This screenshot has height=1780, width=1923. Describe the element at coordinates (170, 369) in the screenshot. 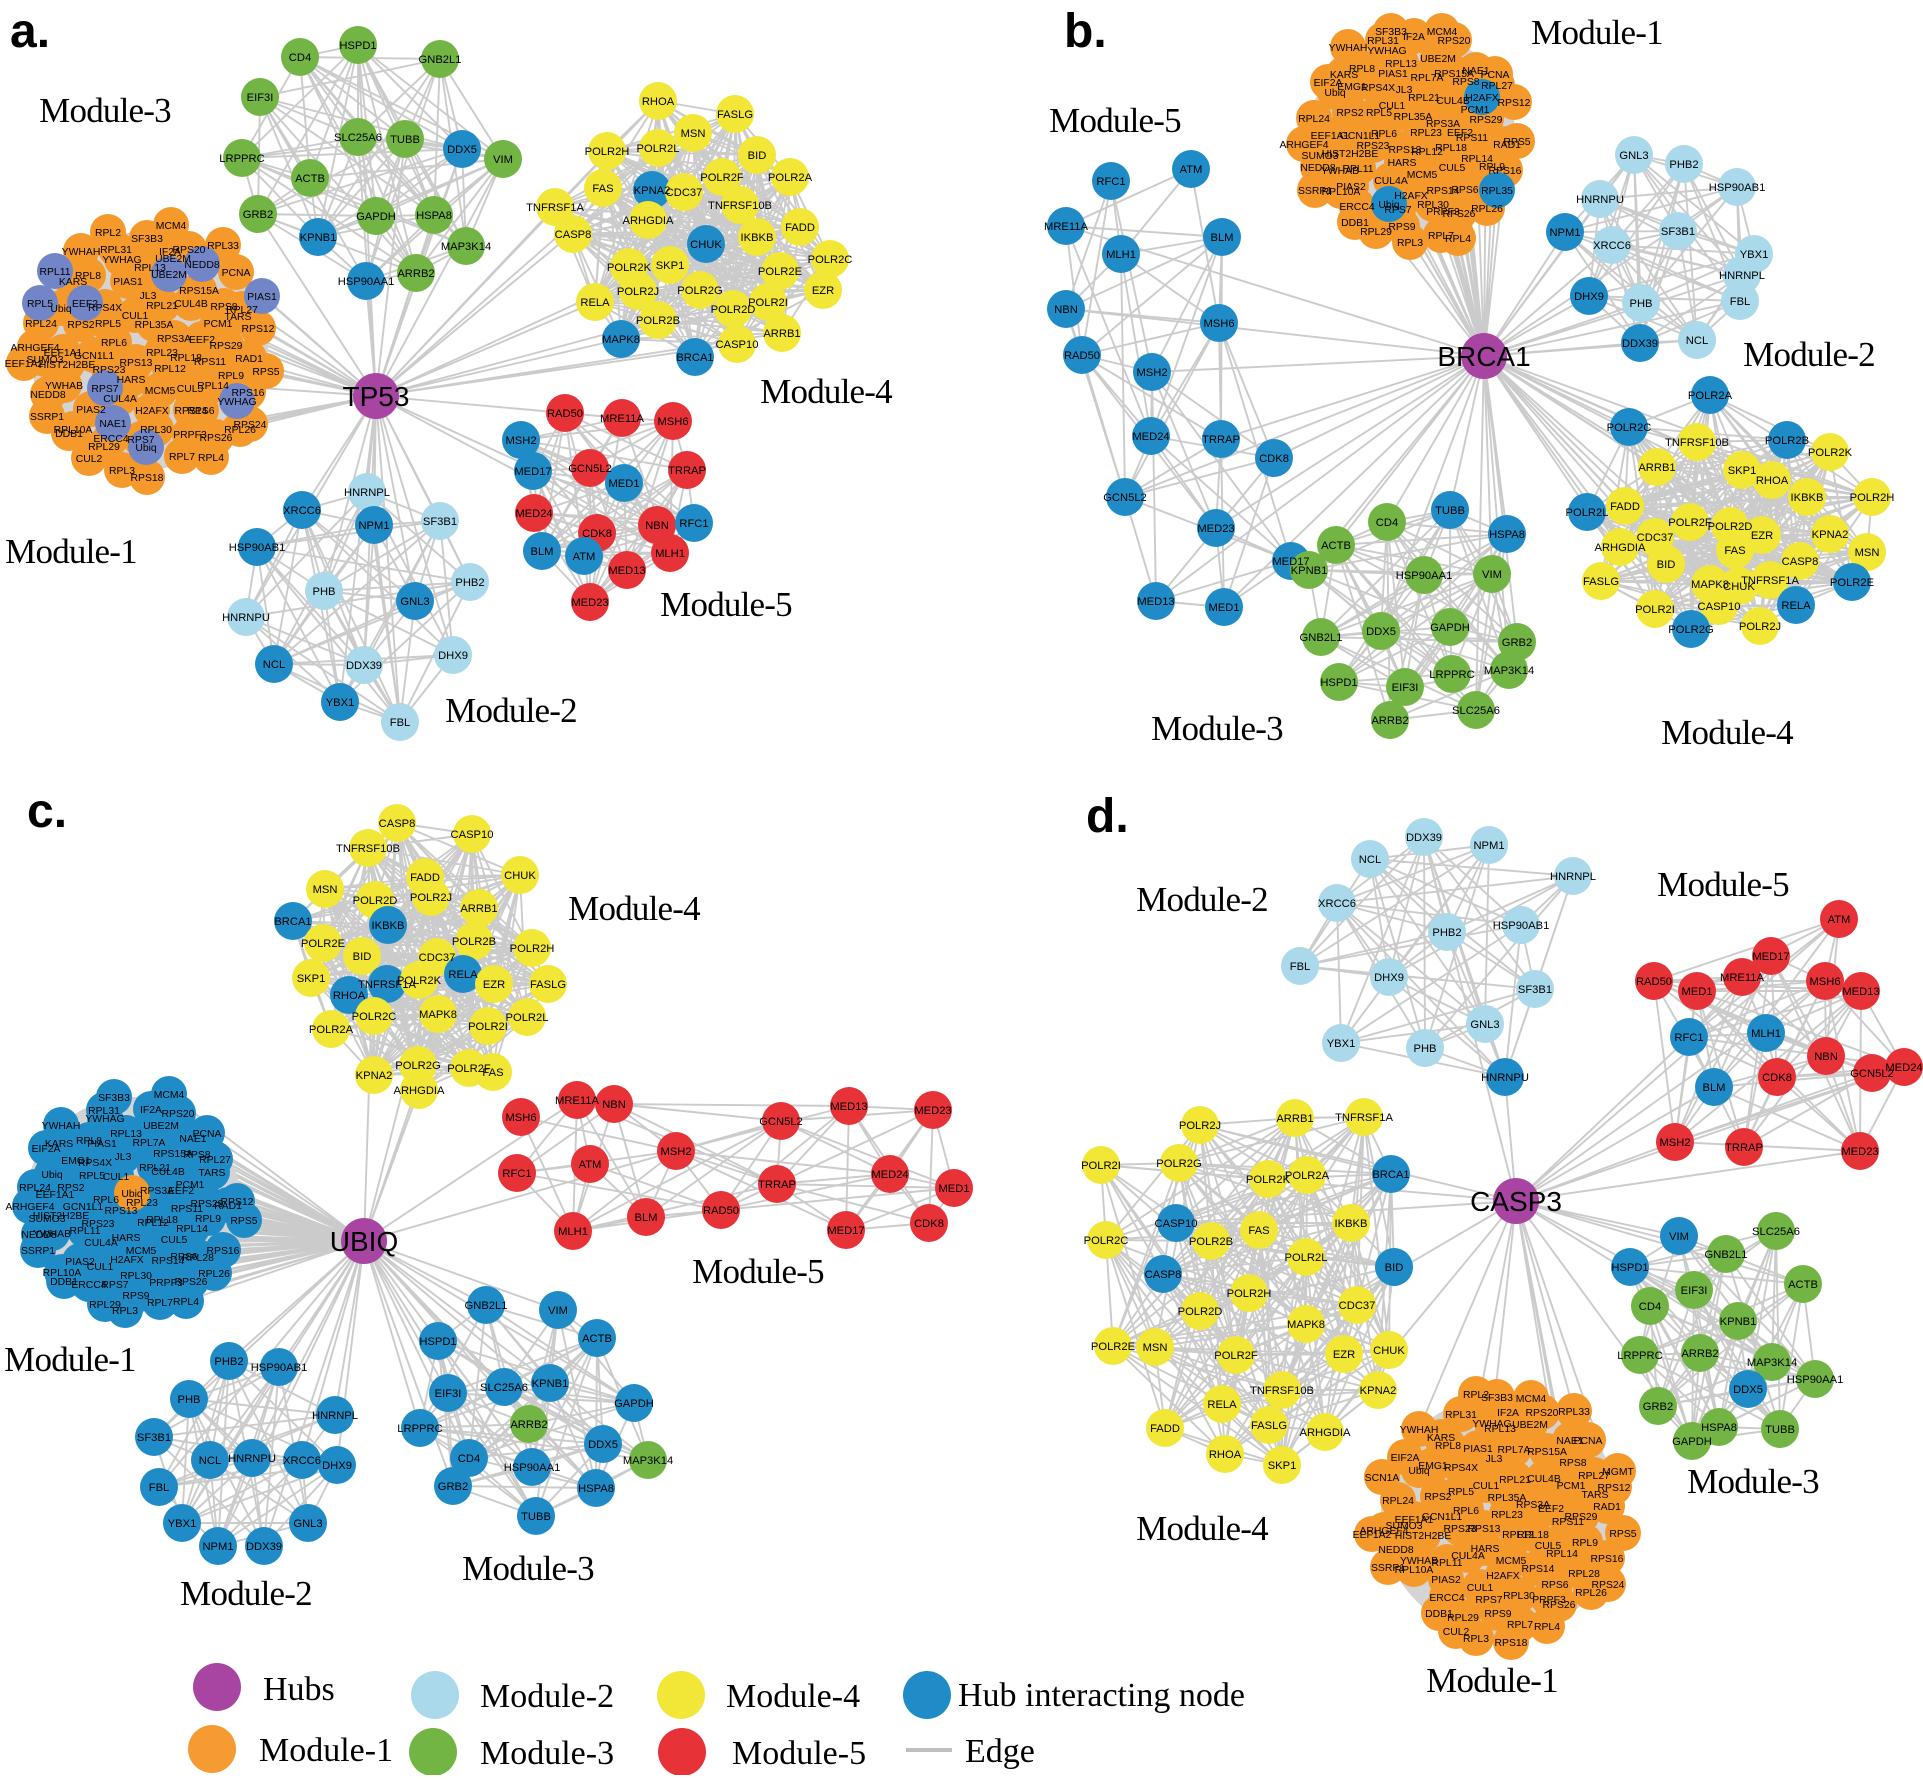

I see `svg-text: RPL12` at that location.